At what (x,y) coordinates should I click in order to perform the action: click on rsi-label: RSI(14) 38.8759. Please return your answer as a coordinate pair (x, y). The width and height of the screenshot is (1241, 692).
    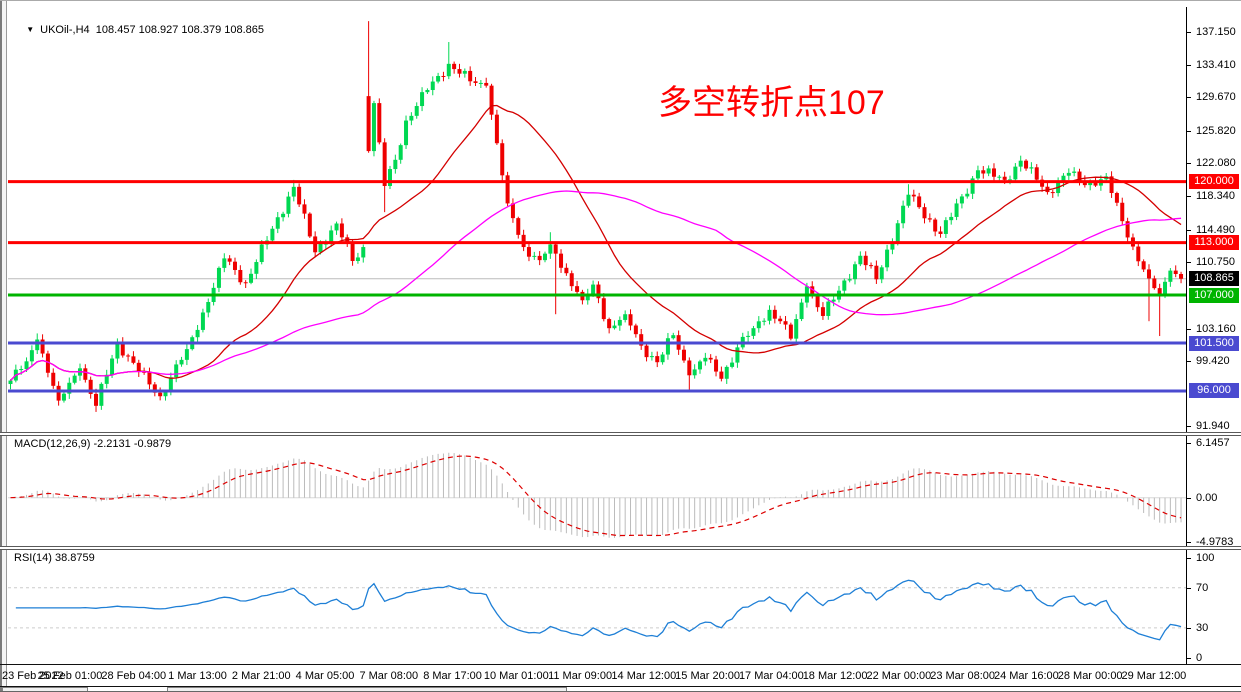
    Looking at the image, I should click on (54, 558).